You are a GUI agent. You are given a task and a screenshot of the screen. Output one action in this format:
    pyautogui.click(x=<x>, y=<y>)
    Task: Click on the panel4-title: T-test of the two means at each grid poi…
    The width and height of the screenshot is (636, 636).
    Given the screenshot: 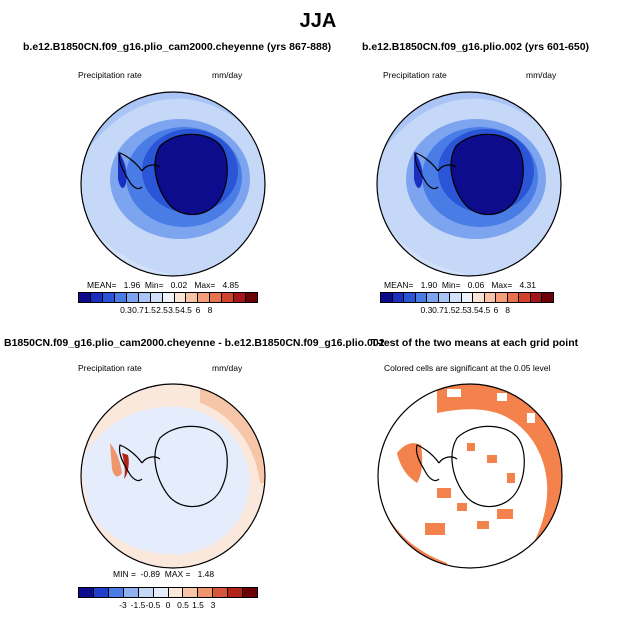 What is the action you would take?
    pyautogui.click(x=475, y=343)
    